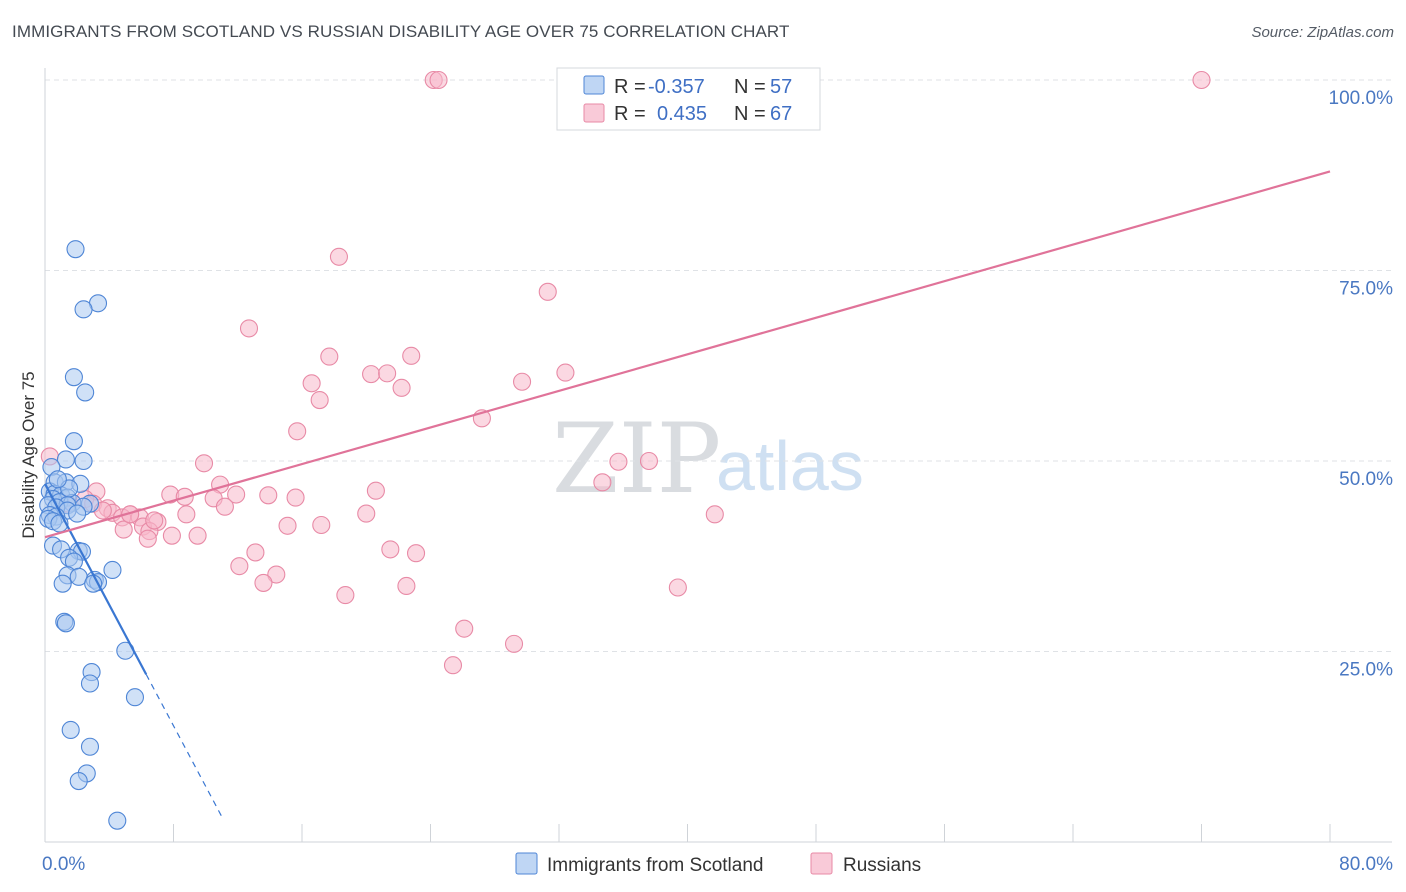  Describe the element at coordinates (882, 865) in the screenshot. I see `bottom-legend-label-russians: Russians` at that location.